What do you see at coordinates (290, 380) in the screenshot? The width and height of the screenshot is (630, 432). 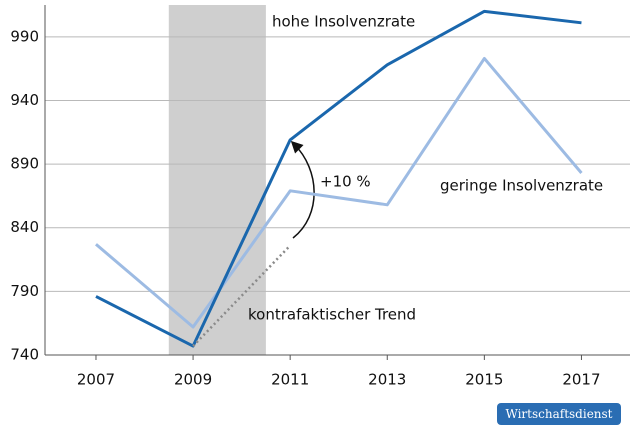 I see `x-tick-label: 2011` at bounding box center [290, 380].